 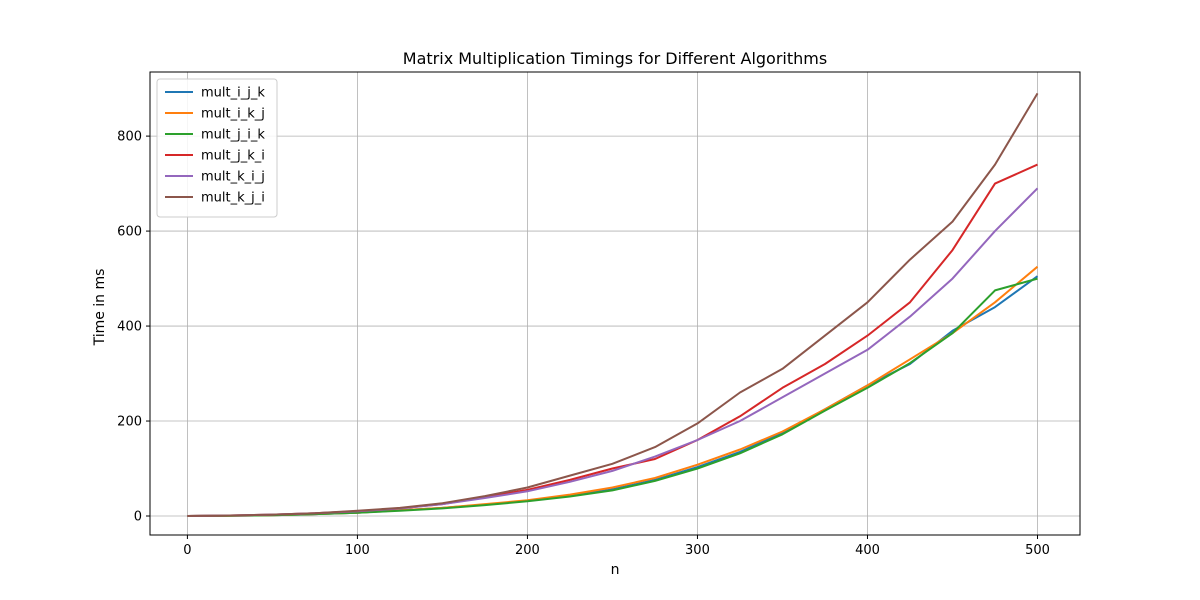 I want to click on x-tick-label: 200, so click(x=527, y=550).